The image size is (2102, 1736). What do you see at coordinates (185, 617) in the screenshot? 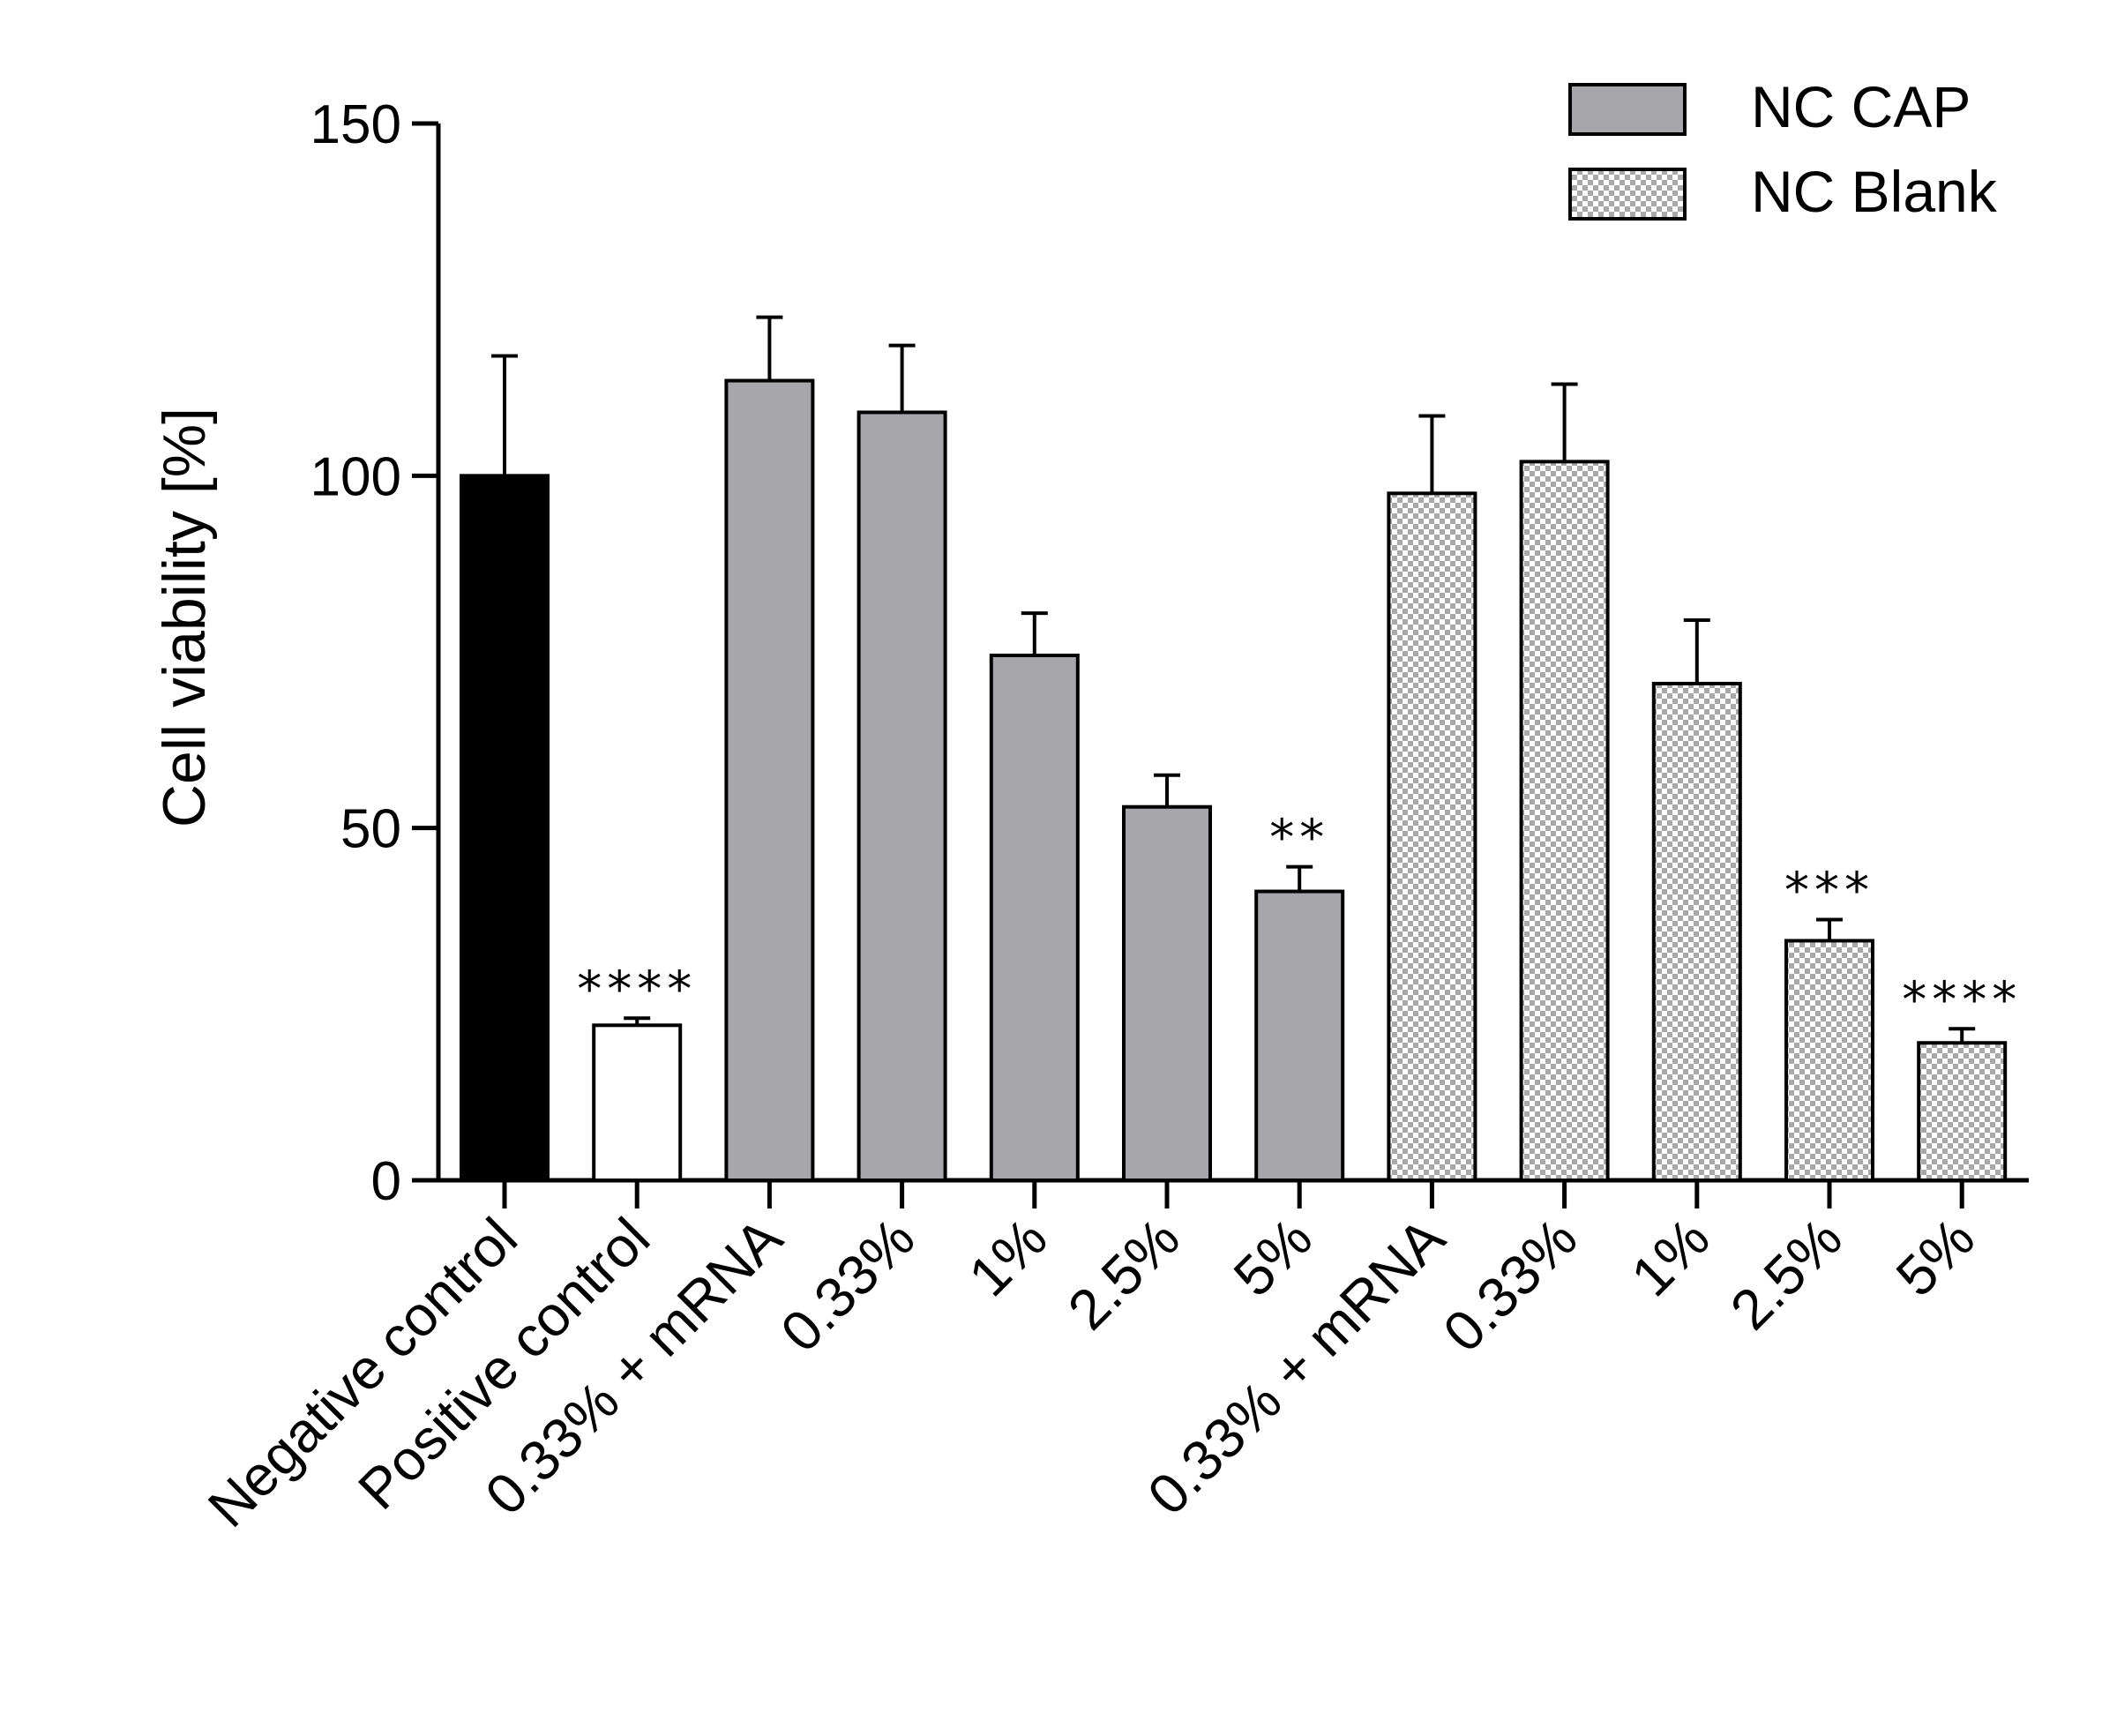
I see `y-axis-label: Cell viability [%]` at bounding box center [185, 617].